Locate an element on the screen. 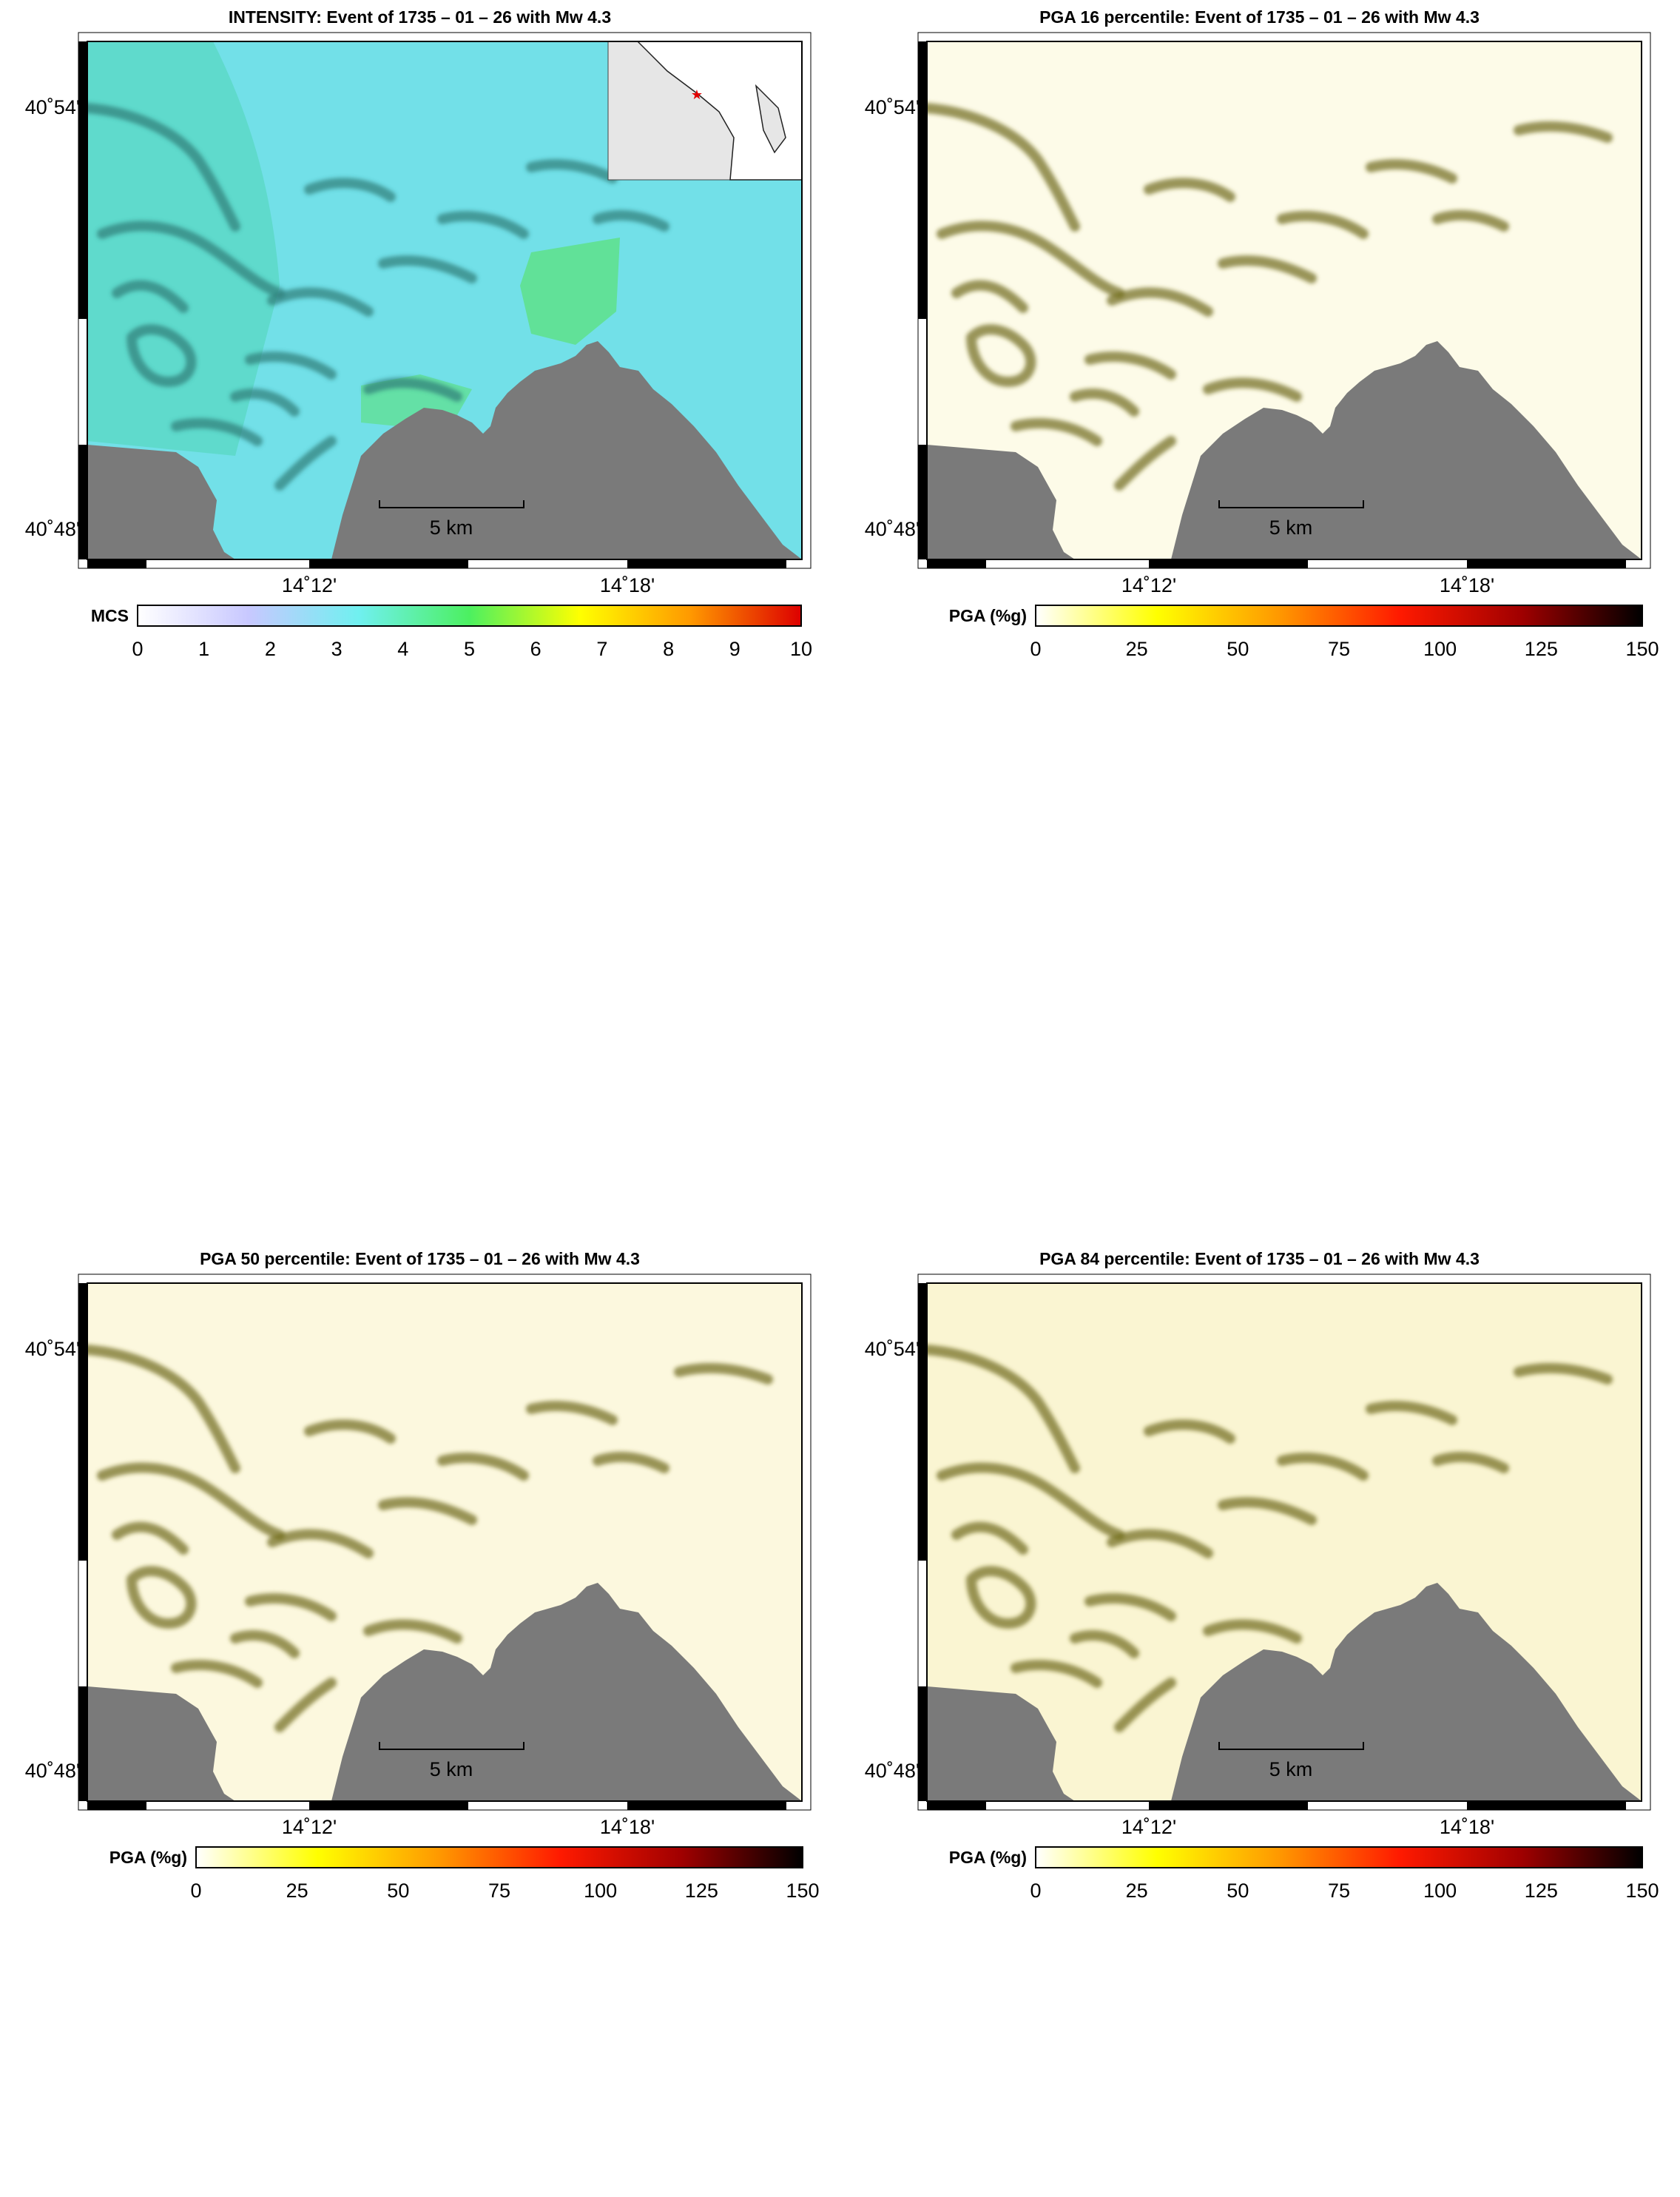  inset-map: ★ is located at coordinates (705, 111).